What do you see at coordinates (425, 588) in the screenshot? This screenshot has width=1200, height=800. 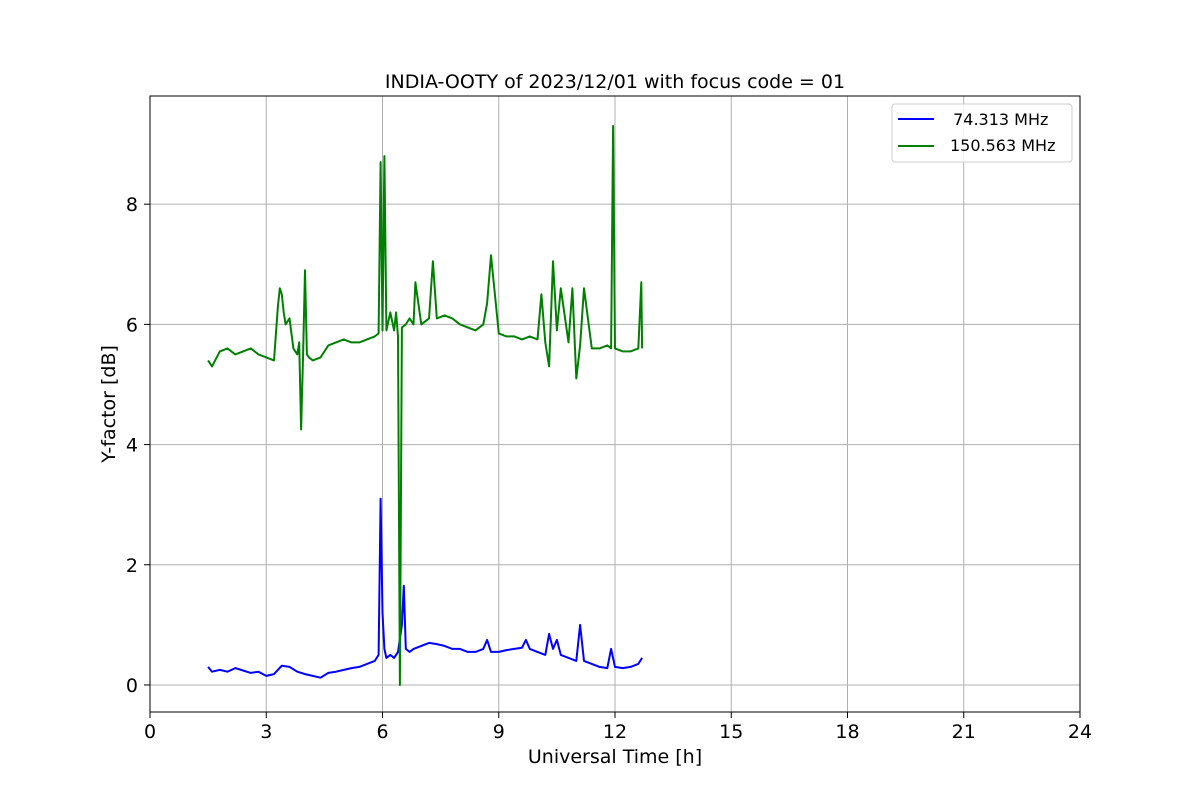 I see `series-74mhz-line` at bounding box center [425, 588].